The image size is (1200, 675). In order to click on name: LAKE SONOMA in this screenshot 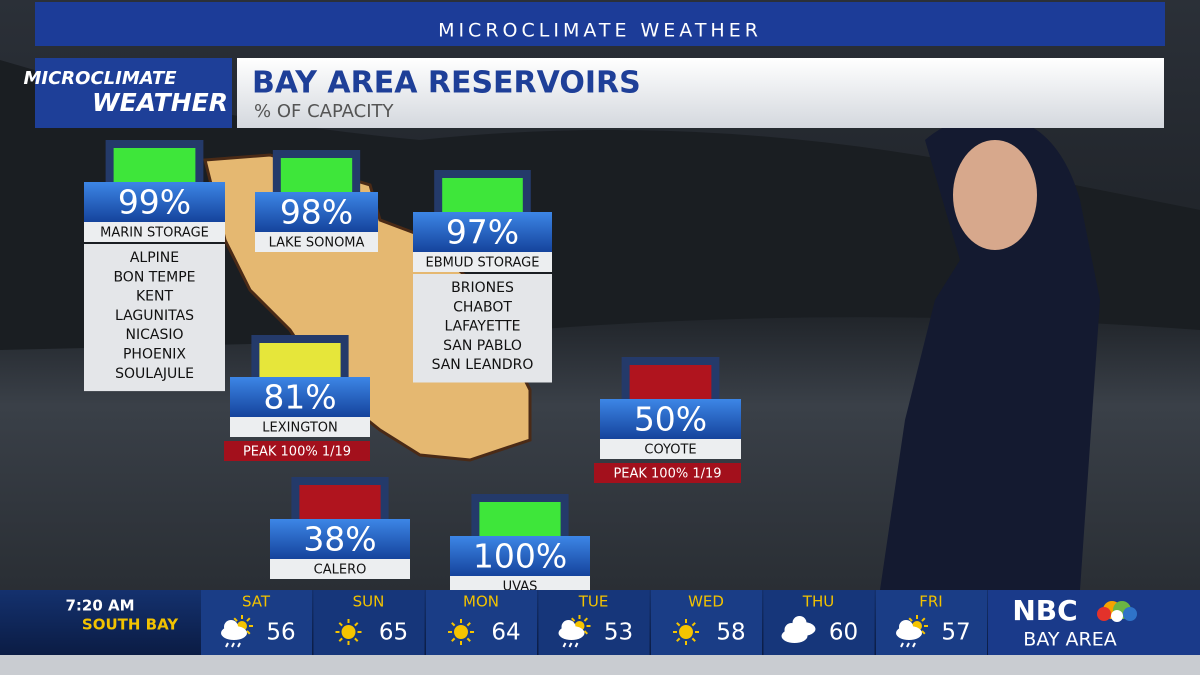, I will do `click(317, 243)`.